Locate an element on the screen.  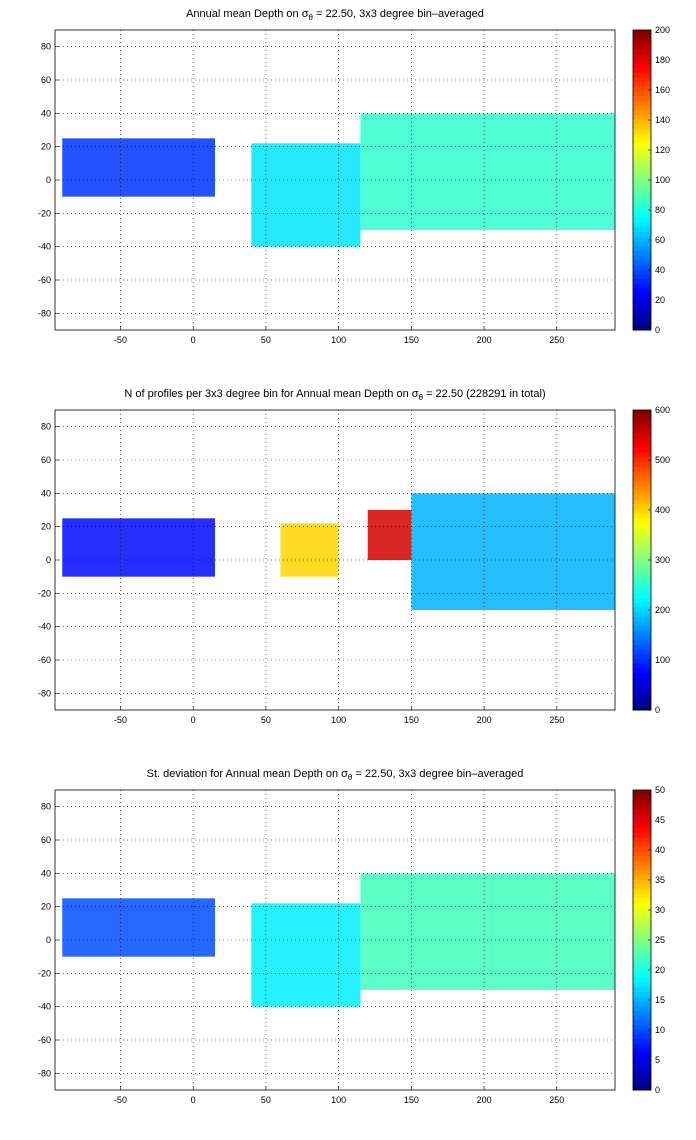
data-regions is located at coordinates (338, 551).